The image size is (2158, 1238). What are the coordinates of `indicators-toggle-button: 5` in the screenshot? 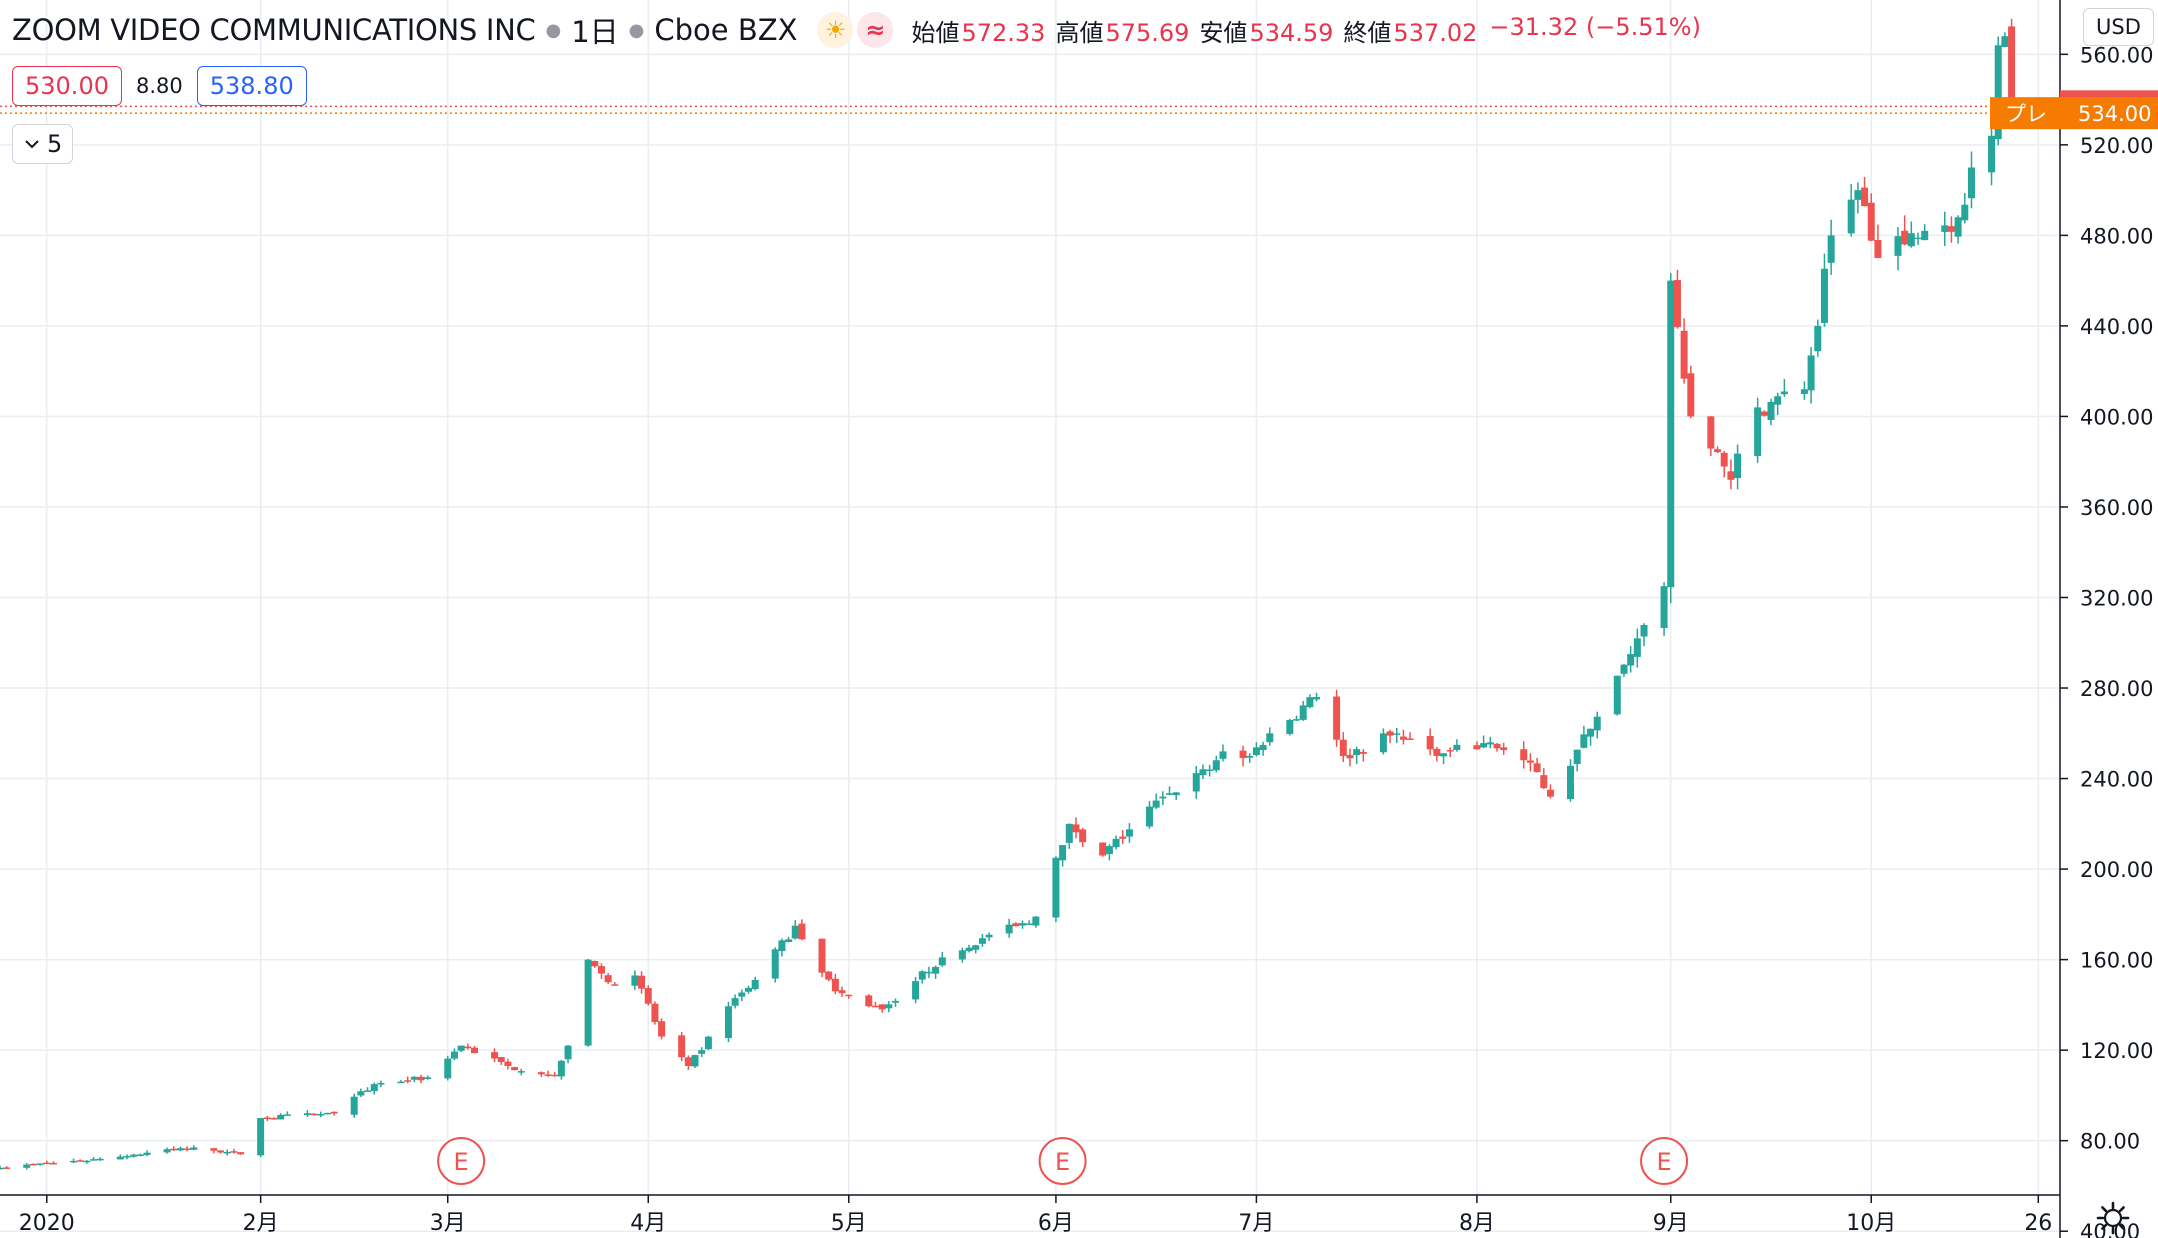 It's located at (43, 144).